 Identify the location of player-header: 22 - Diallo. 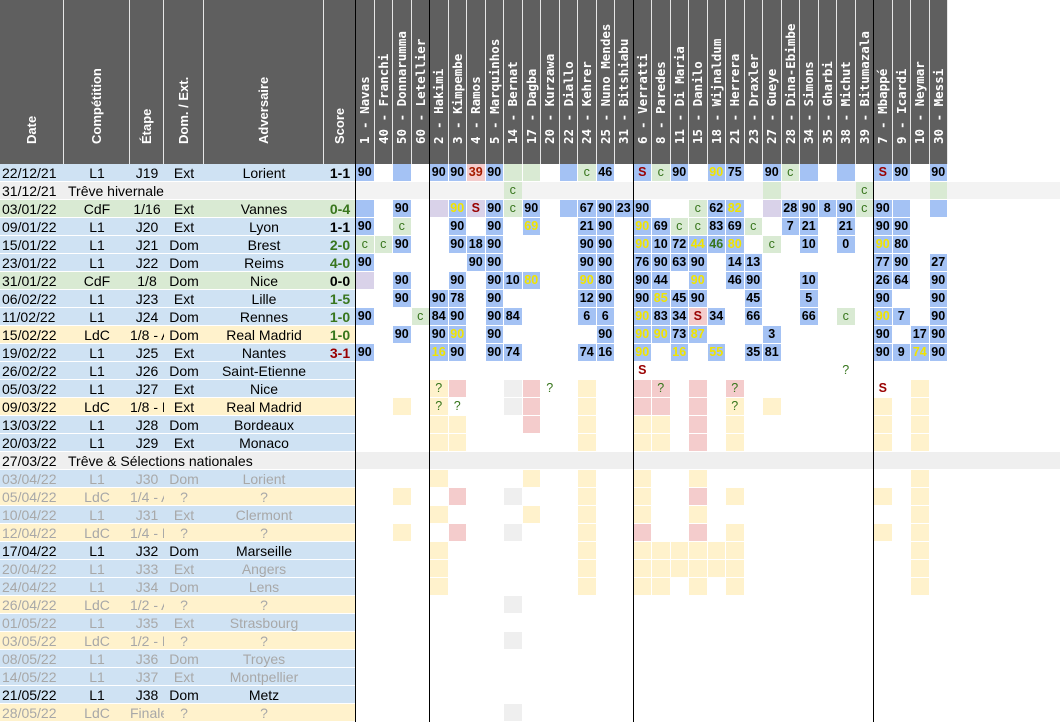
(568, 82).